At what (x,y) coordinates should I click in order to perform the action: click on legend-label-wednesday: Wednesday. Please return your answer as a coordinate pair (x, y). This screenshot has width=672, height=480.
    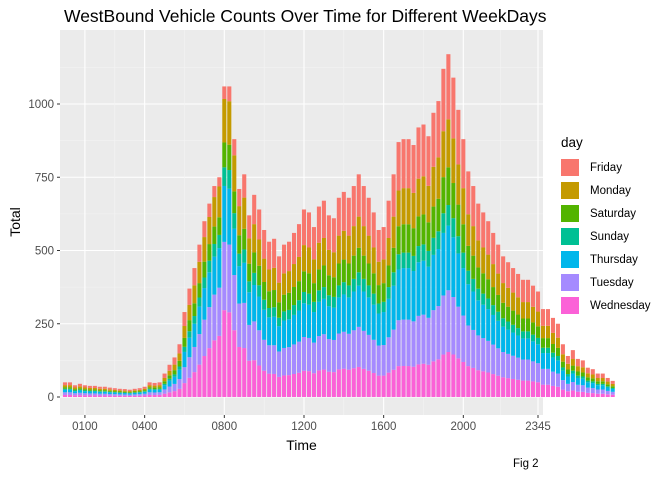
    Looking at the image, I should click on (620, 305).